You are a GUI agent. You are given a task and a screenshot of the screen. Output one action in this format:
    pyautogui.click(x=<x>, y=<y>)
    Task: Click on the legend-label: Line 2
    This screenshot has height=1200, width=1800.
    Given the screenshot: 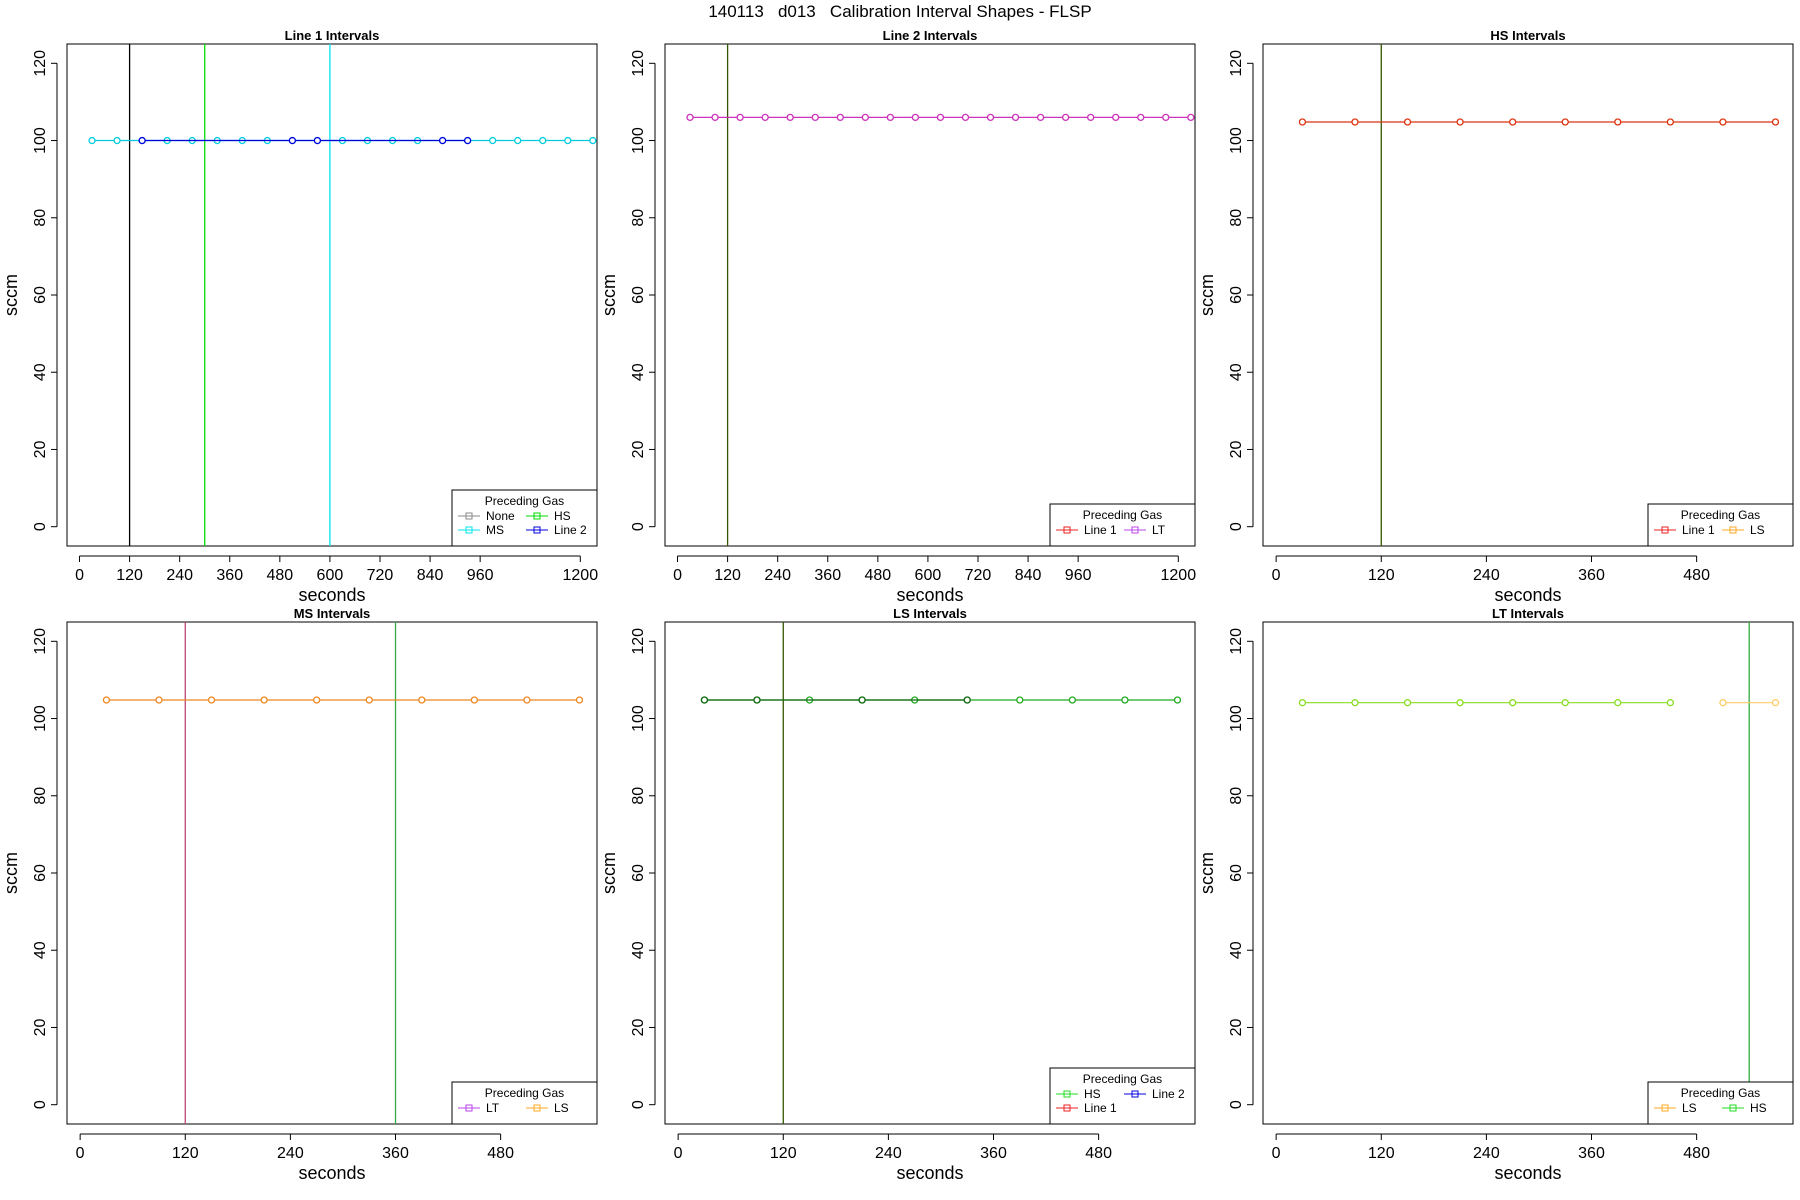 What is the action you would take?
    pyautogui.click(x=1168, y=1094)
    